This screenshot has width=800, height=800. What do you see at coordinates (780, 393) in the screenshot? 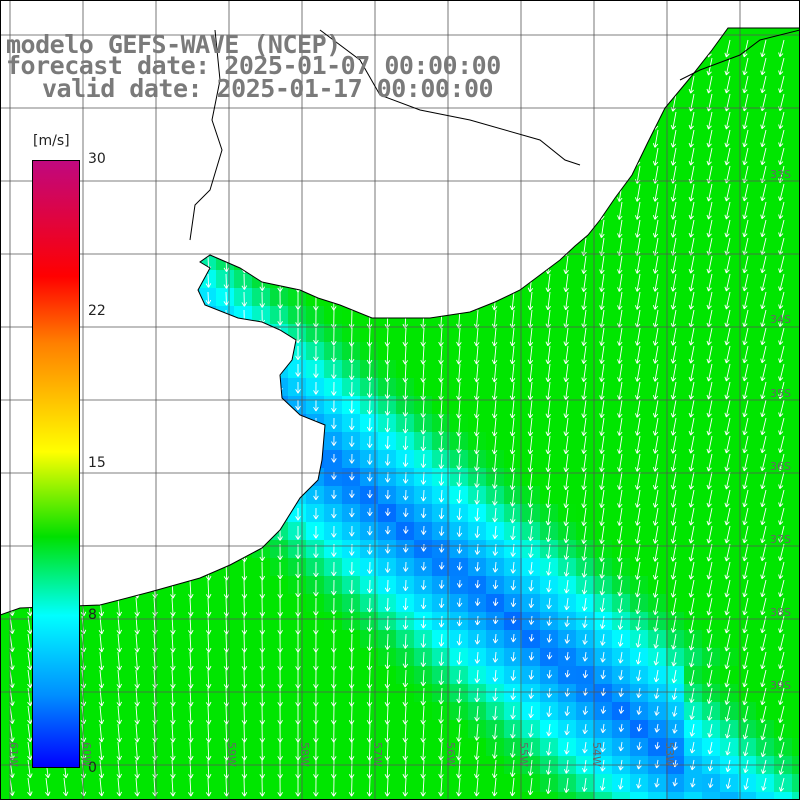
I see `lat-label: 35S` at bounding box center [780, 393].